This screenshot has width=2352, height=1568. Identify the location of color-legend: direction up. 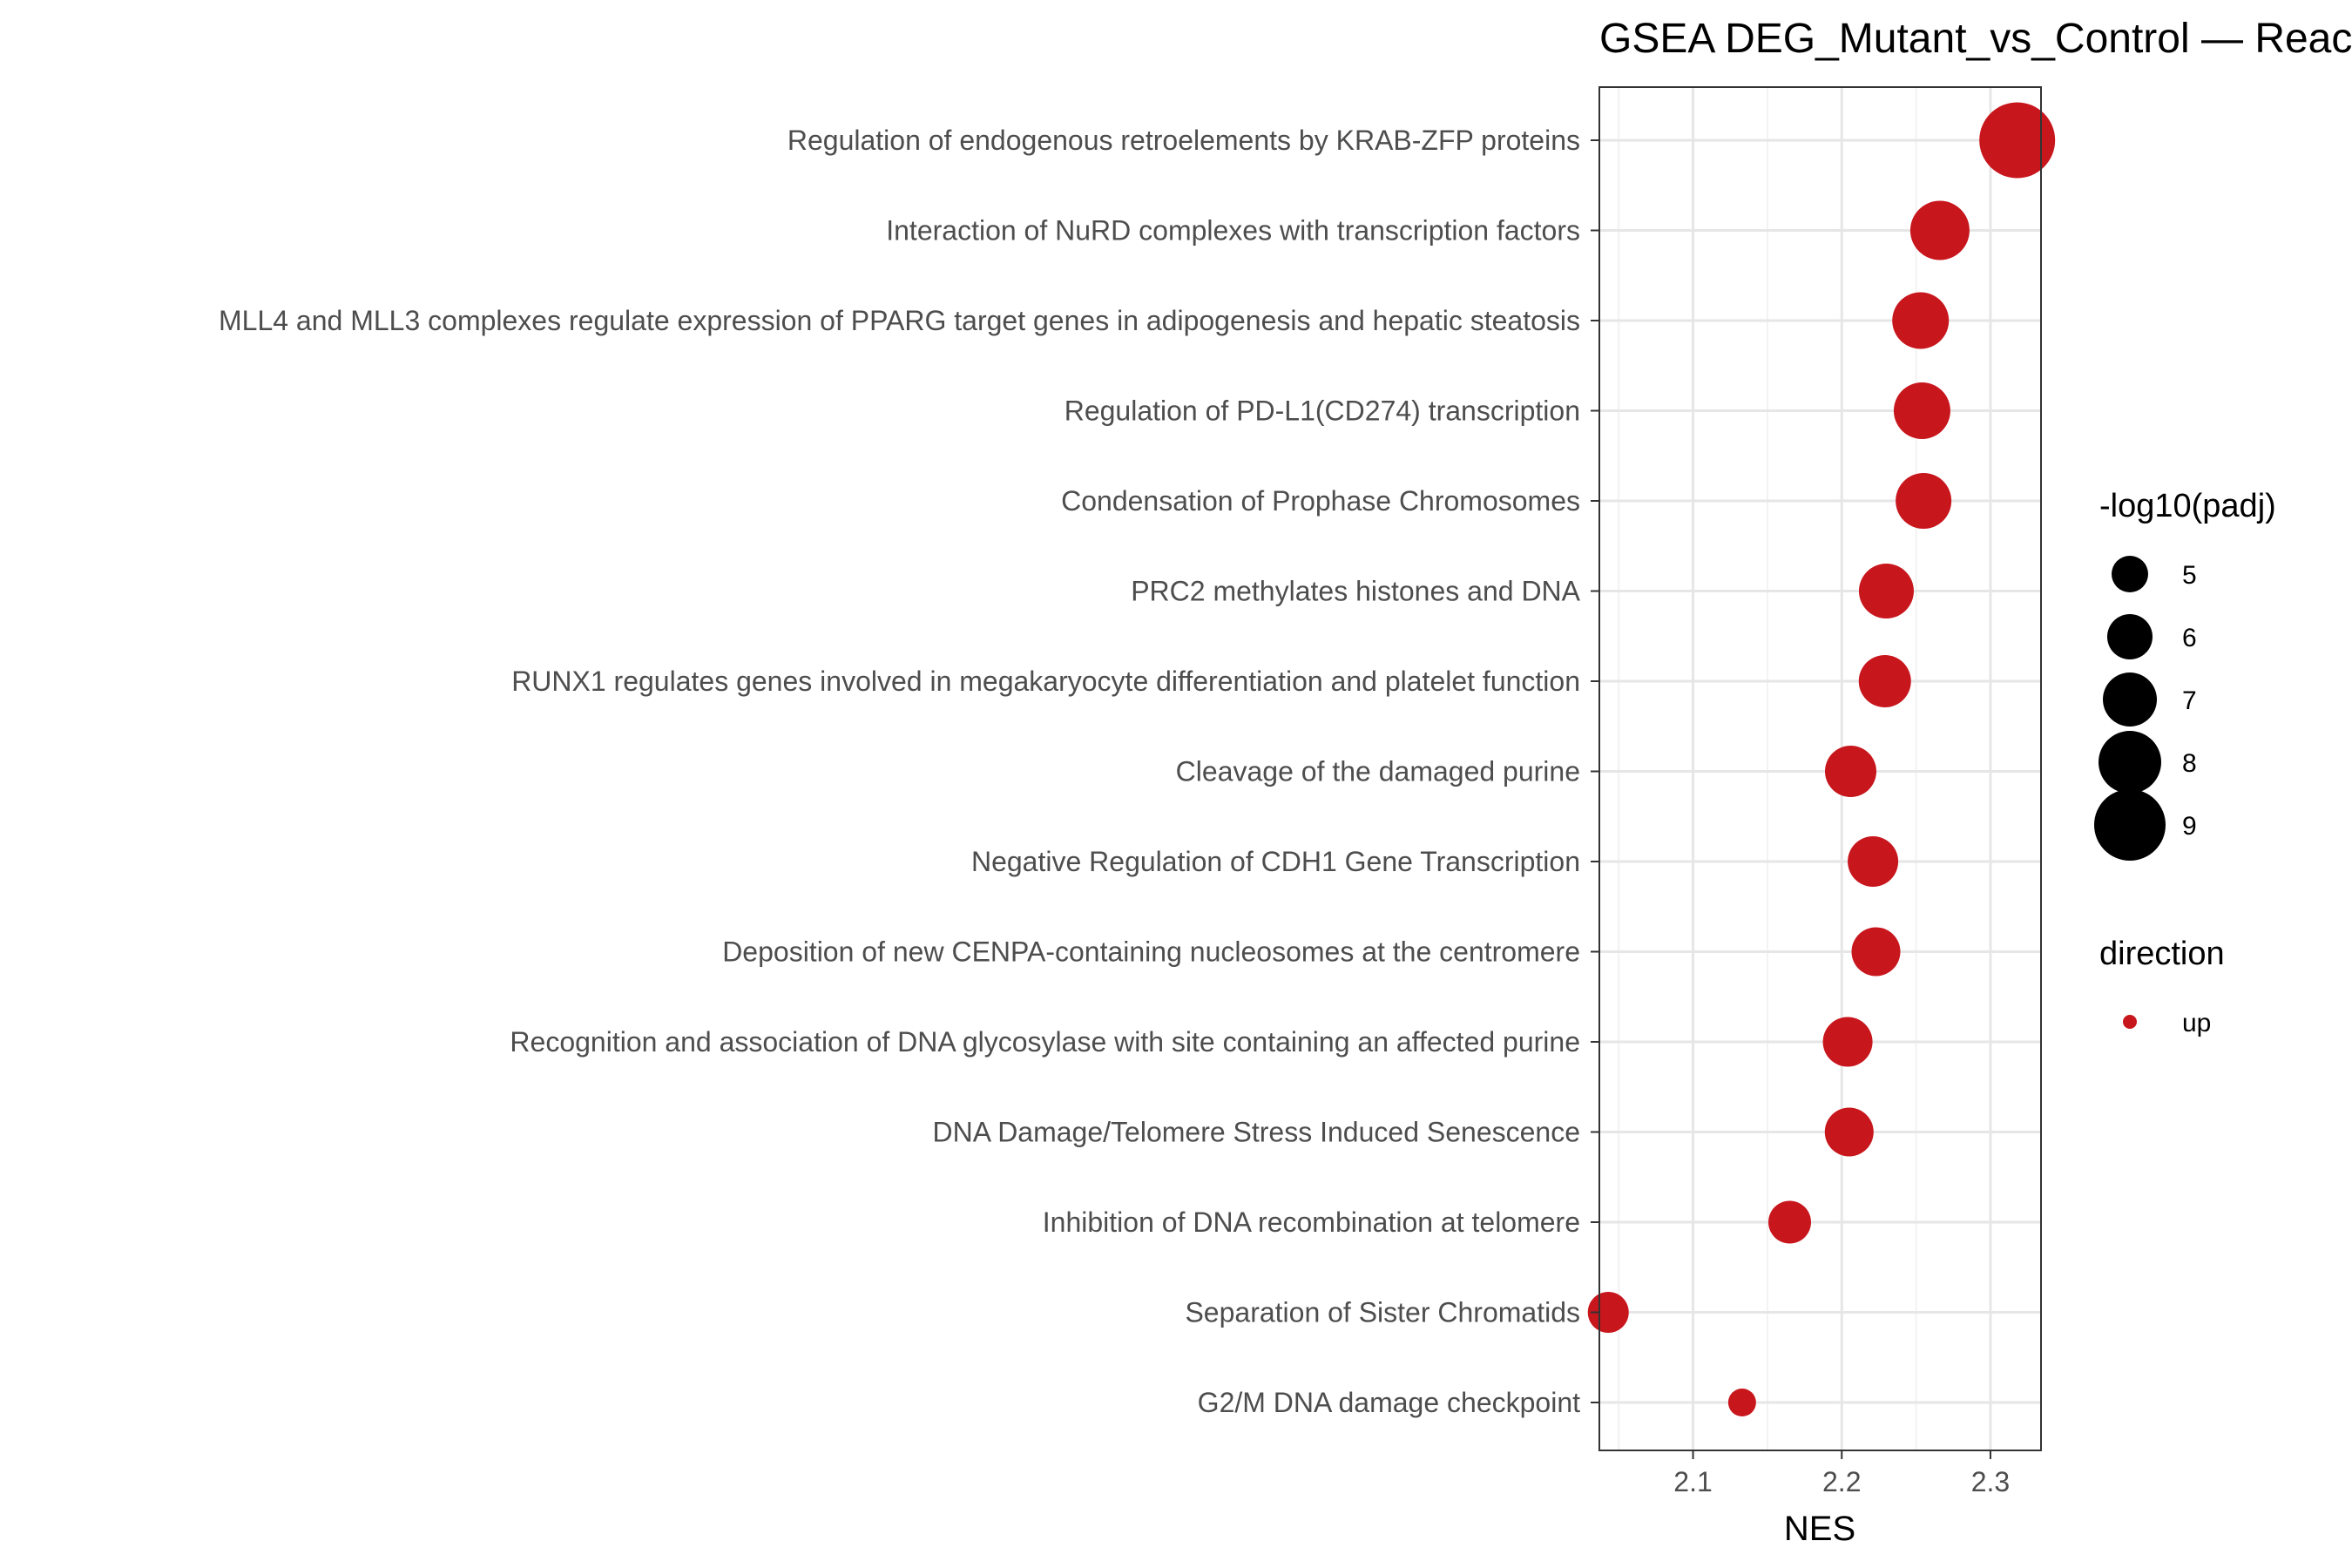
(2162, 986).